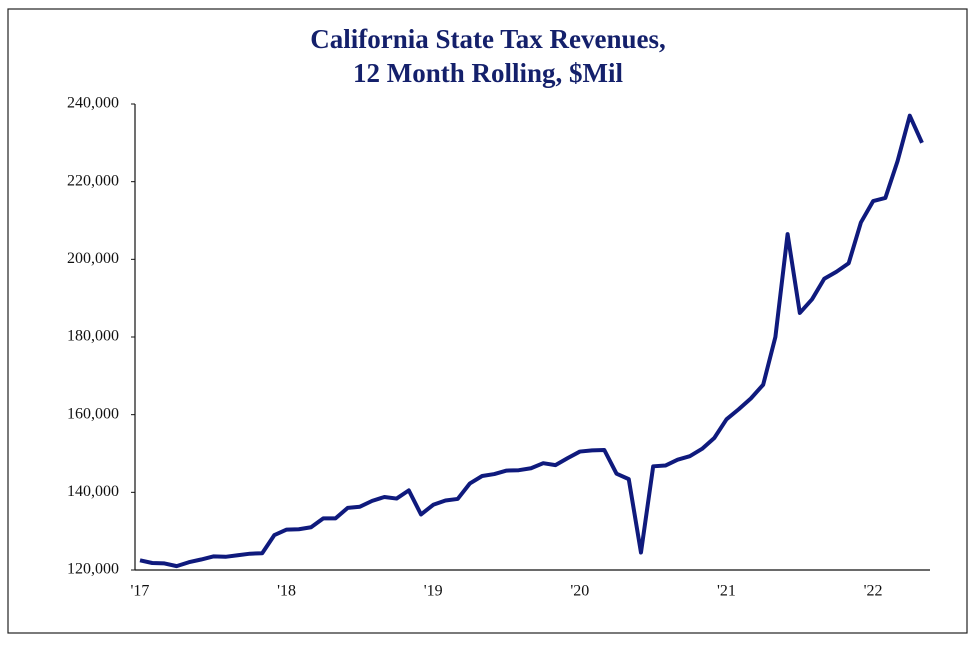 This screenshot has height=646, width=975. I want to click on y-tick-label: 180,000, so click(93, 336).